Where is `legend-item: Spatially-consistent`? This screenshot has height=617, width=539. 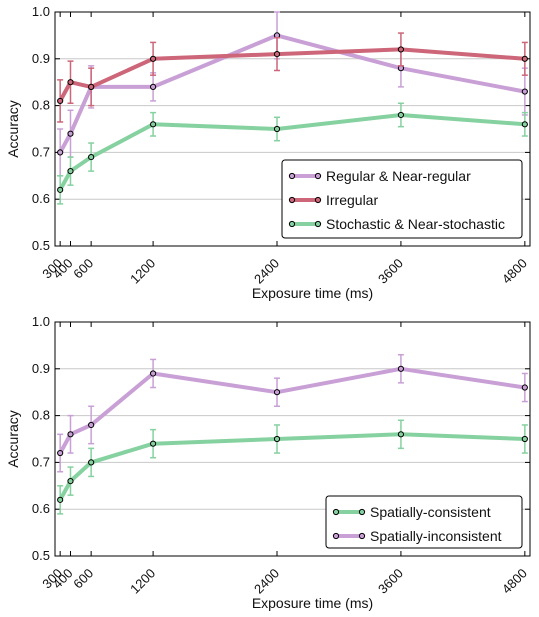 legend-item: Spatially-consistent is located at coordinates (411, 512).